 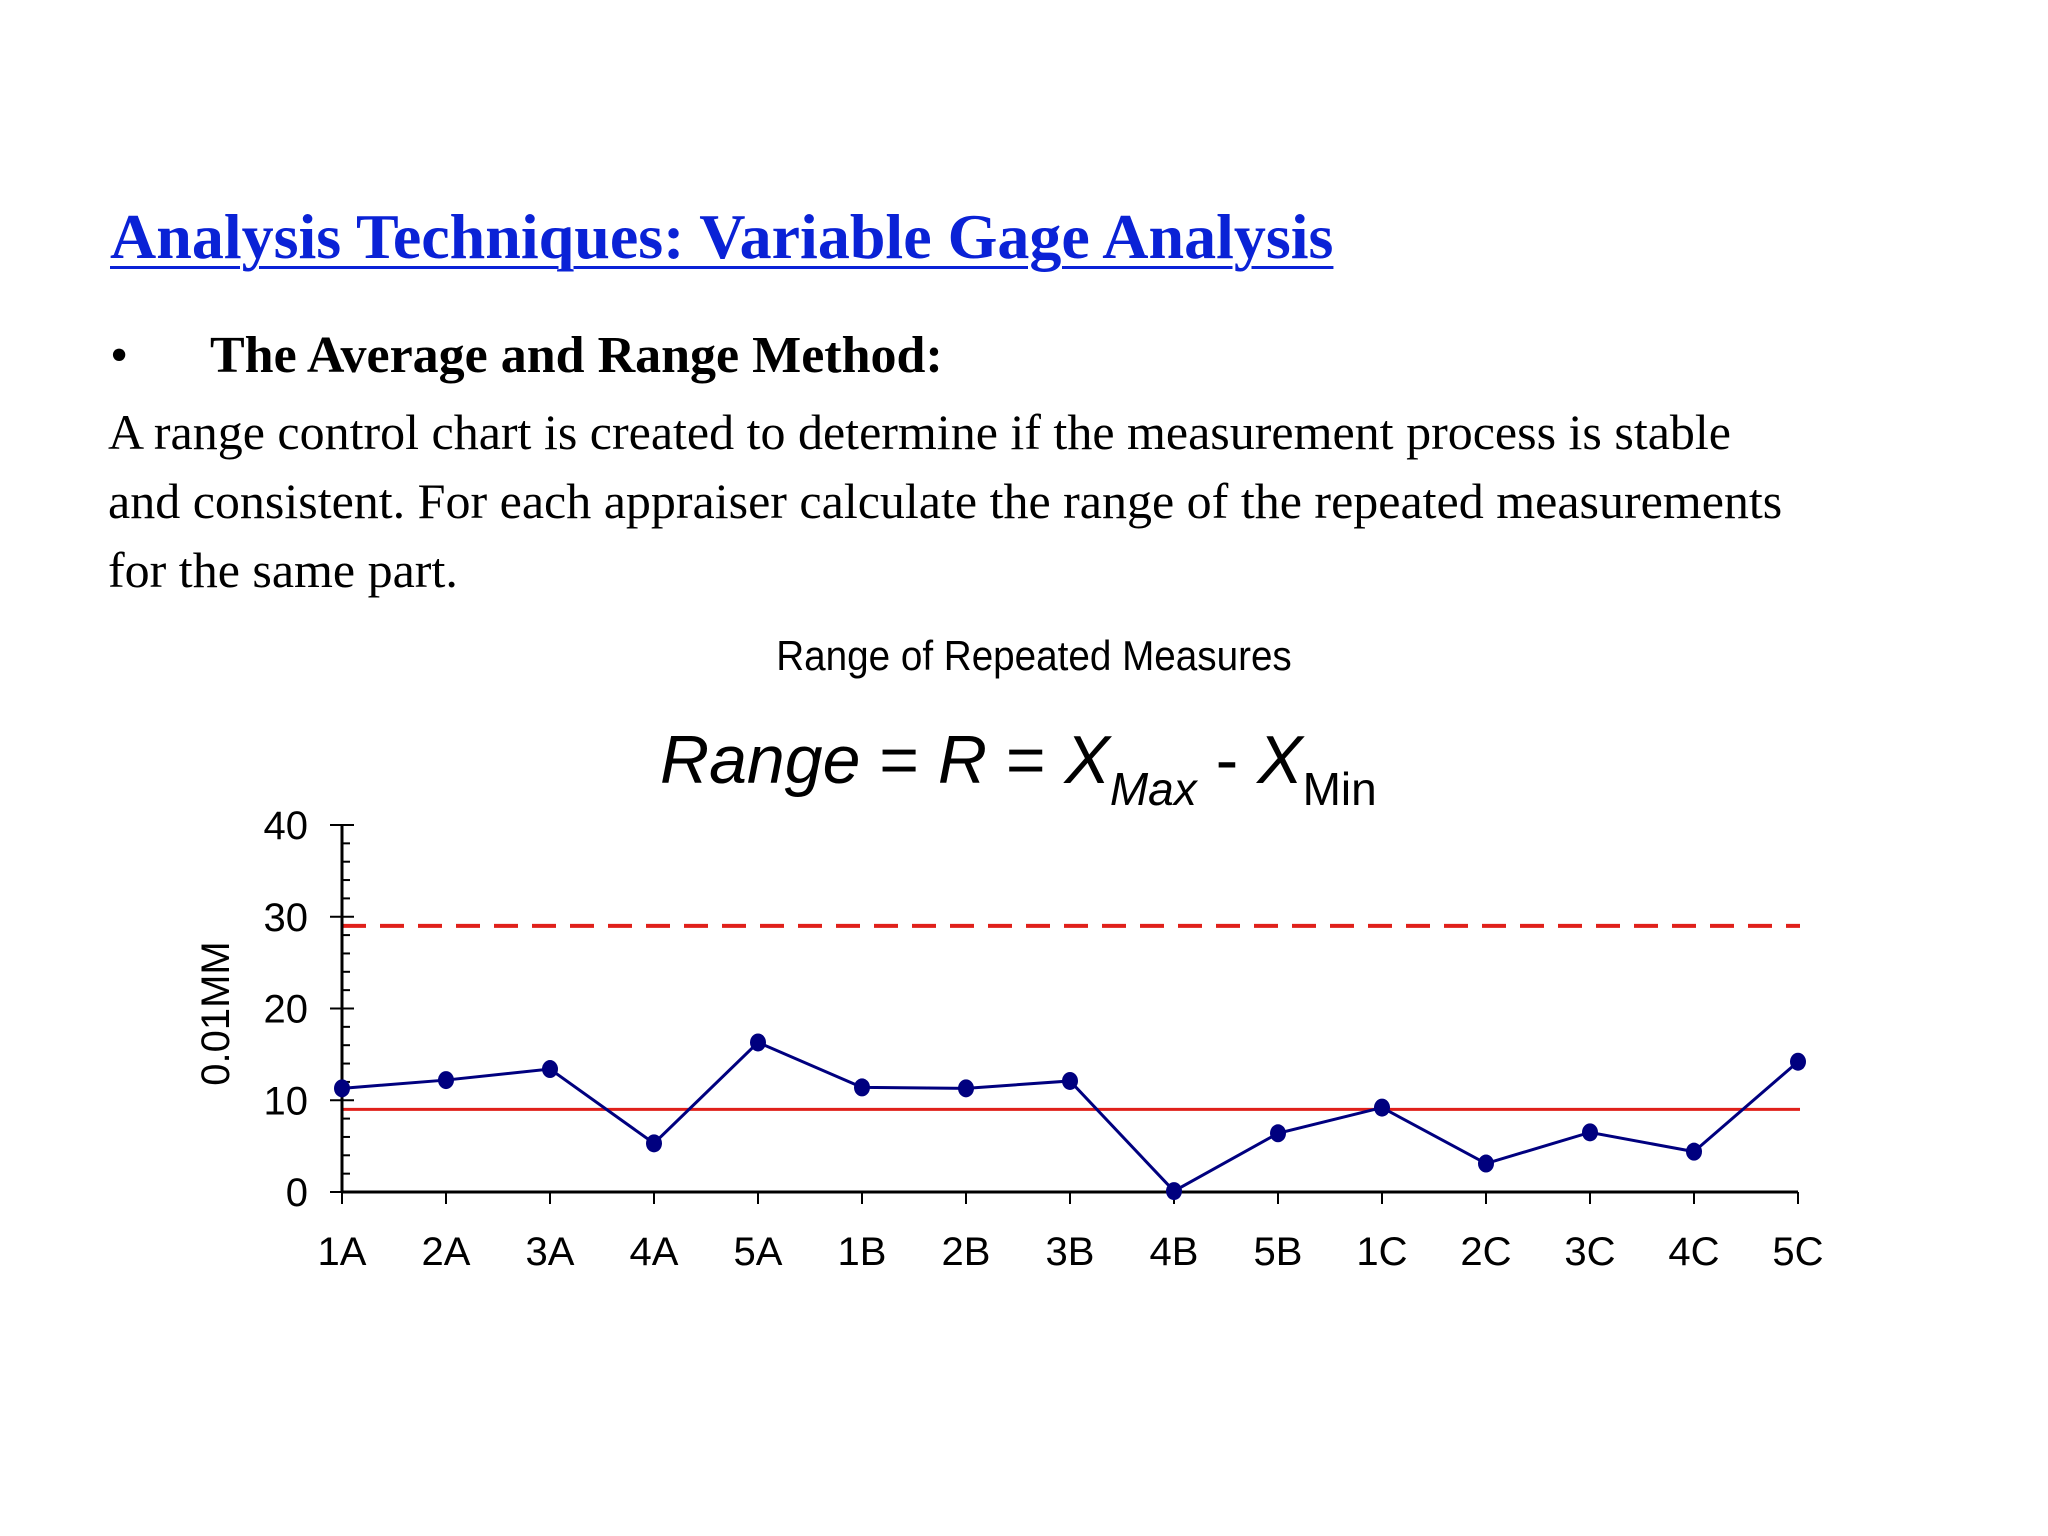 What do you see at coordinates (966, 1252) in the screenshot?
I see `x-tick-label: 2B` at bounding box center [966, 1252].